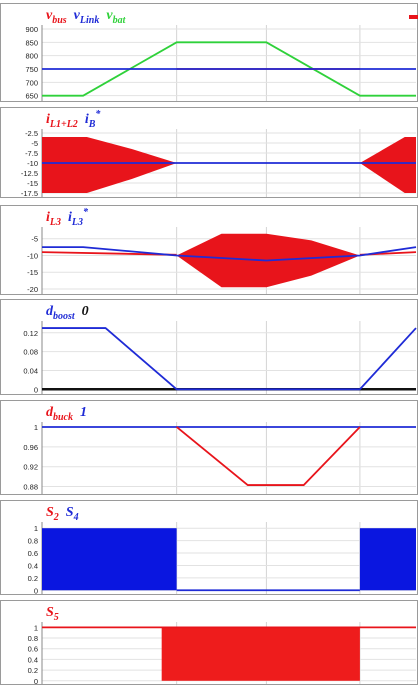  Describe the element at coordinates (413, 17) in the screenshot. I see `legend-marker` at that location.